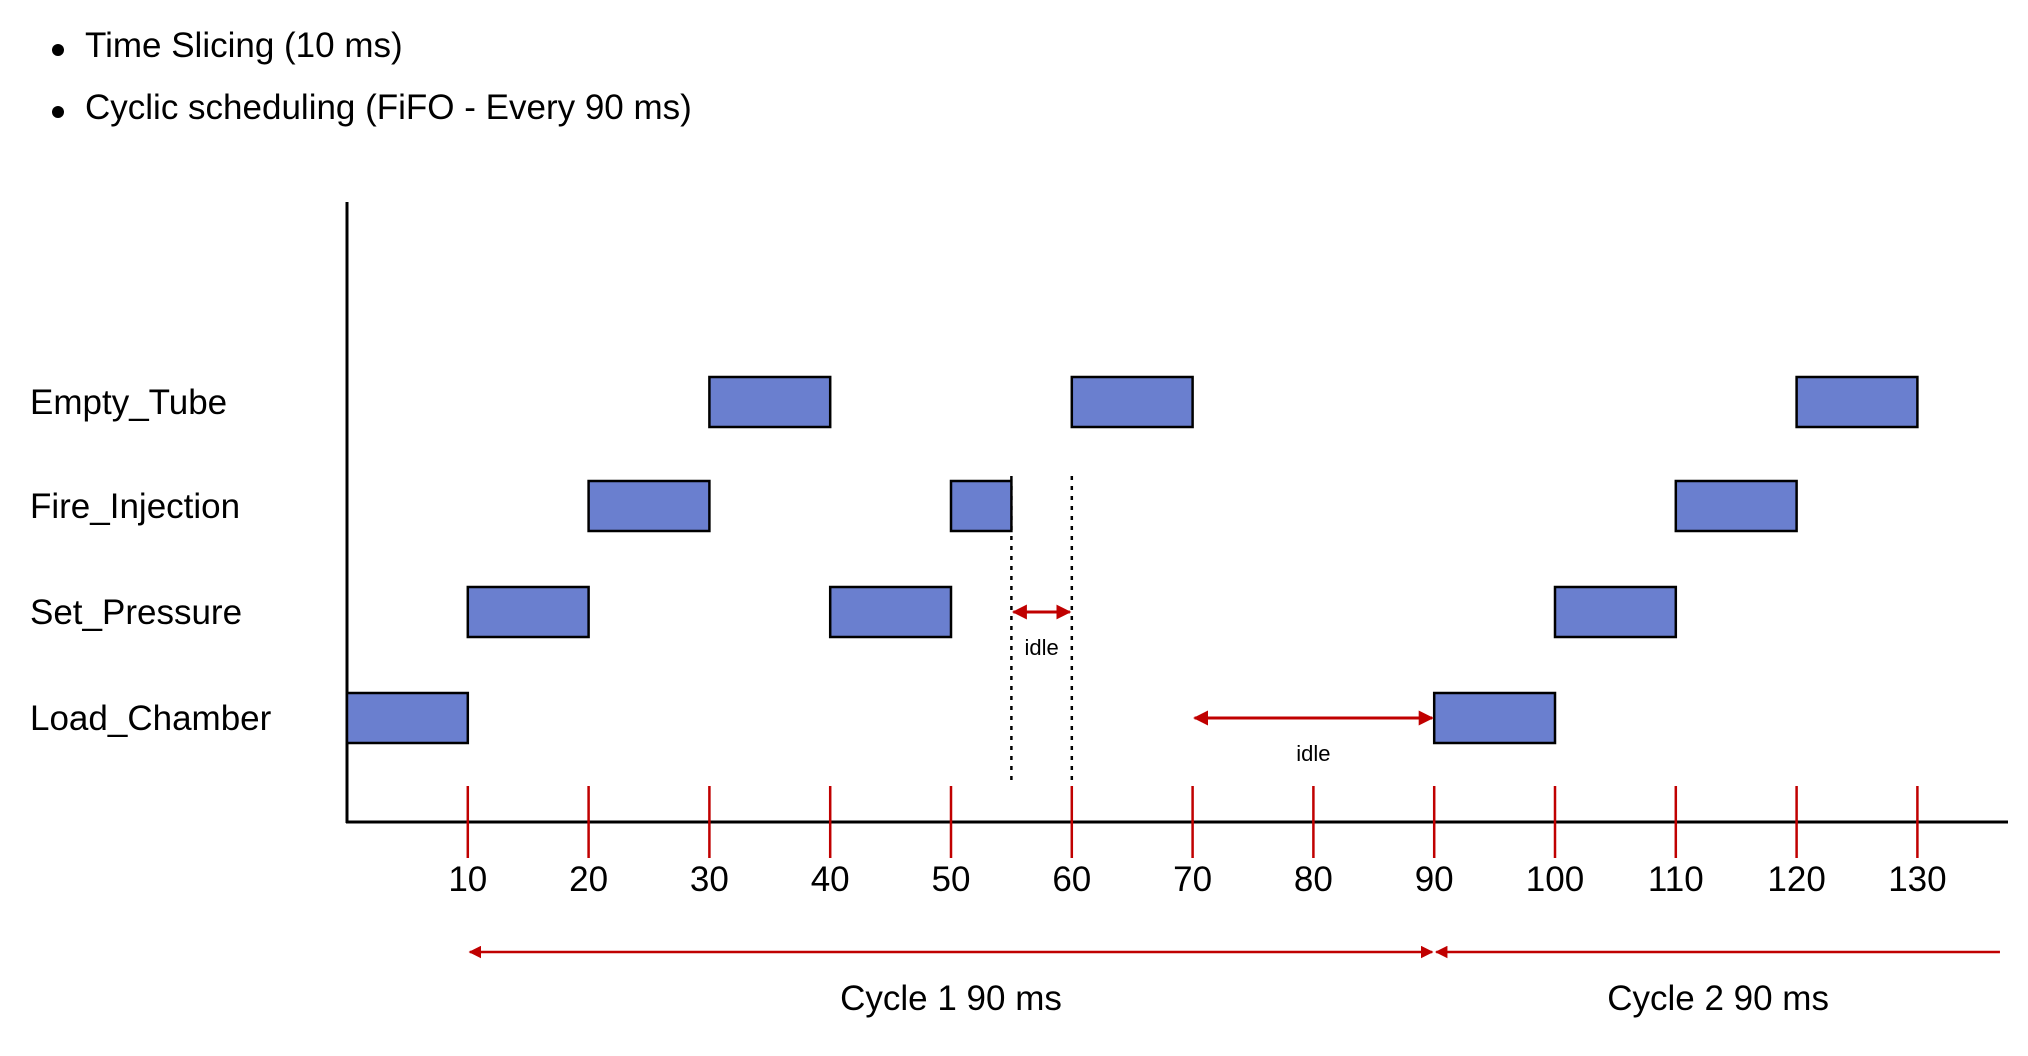 This screenshot has width=2028, height=1056. What do you see at coordinates (1222, 685) in the screenshot?
I see `idle-annotations: idle idle` at bounding box center [1222, 685].